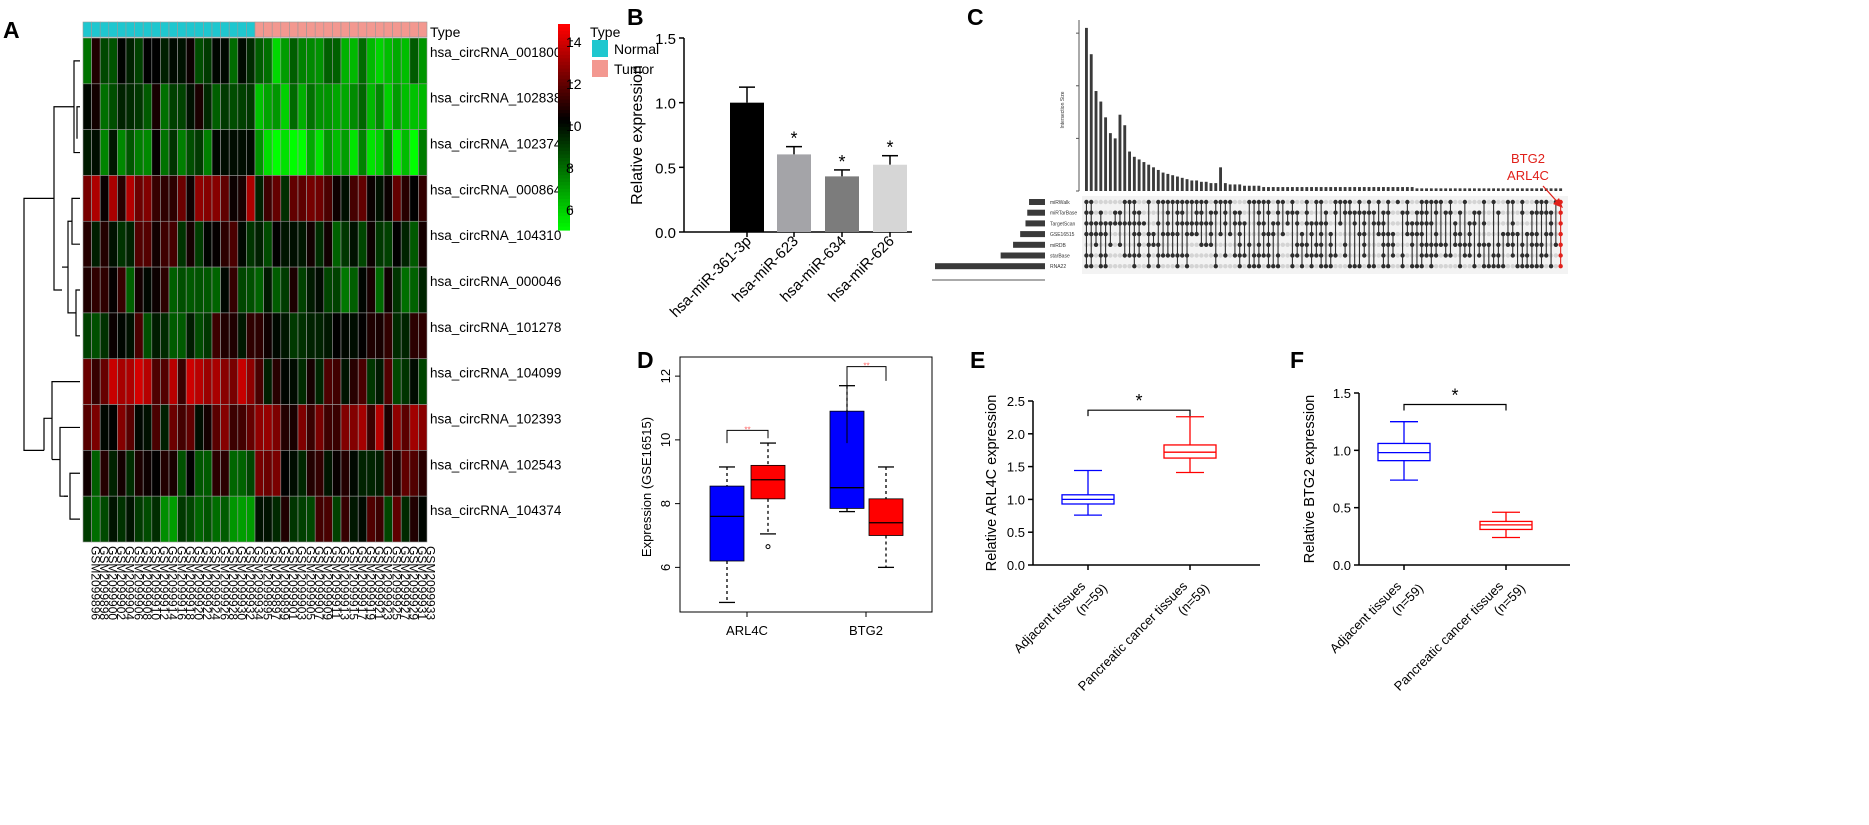 This screenshot has height=825, width=1869. What do you see at coordinates (1190, 451) in the screenshot?
I see `box-body` at bounding box center [1190, 451].